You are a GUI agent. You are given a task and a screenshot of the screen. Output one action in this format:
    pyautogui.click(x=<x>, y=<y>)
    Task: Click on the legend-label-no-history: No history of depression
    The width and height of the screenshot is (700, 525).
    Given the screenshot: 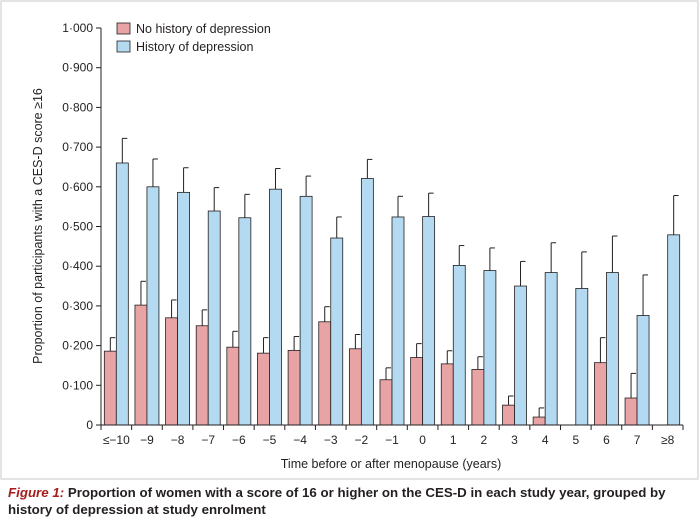 What is the action you would take?
    pyautogui.click(x=203, y=29)
    